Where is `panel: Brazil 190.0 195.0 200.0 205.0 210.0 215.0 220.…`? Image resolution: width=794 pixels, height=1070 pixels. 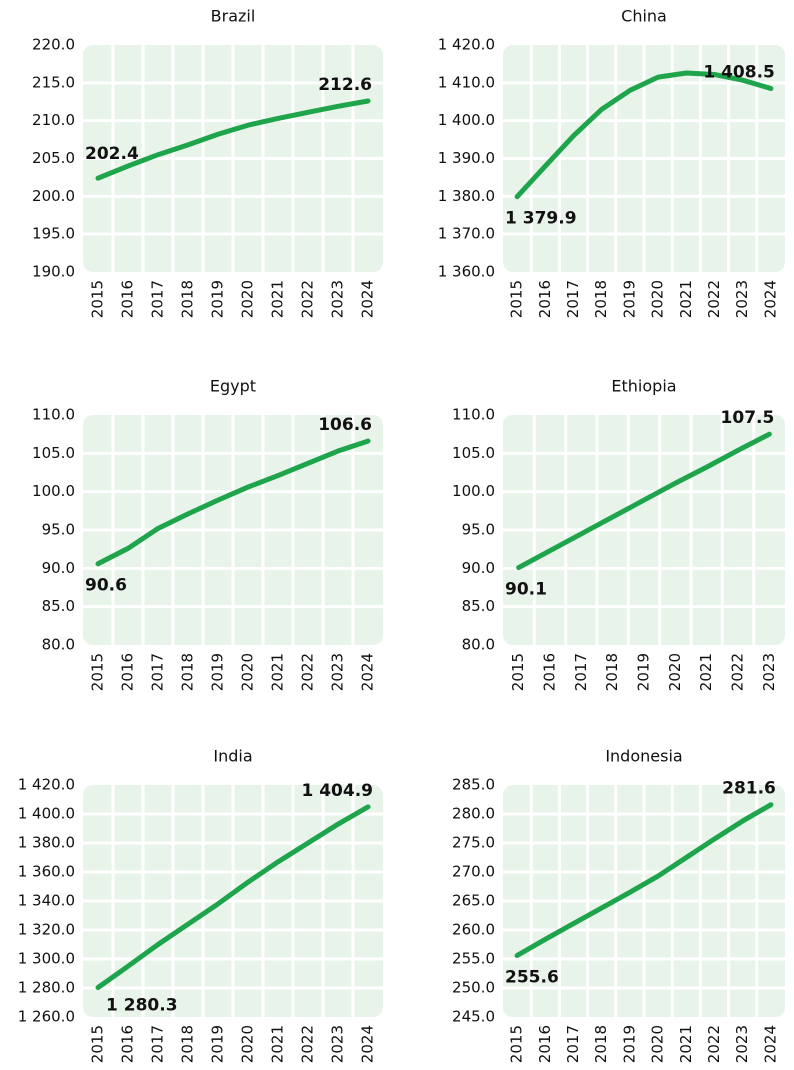 panel: Brazil 190.0 195.0 200.0 205.0 210.0 215.0 220.… is located at coordinates (207, 162).